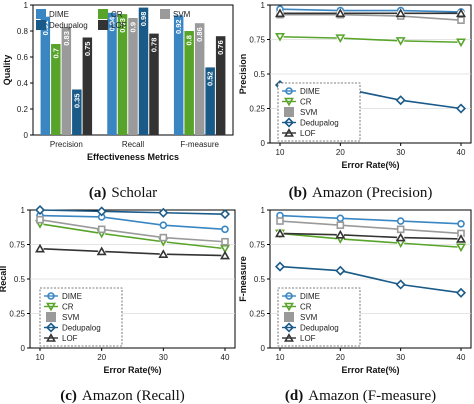 The height and width of the screenshot is (404, 474). Describe the element at coordinates (23, 109) in the screenshot. I see `y-tick-label: 0.2` at that location.